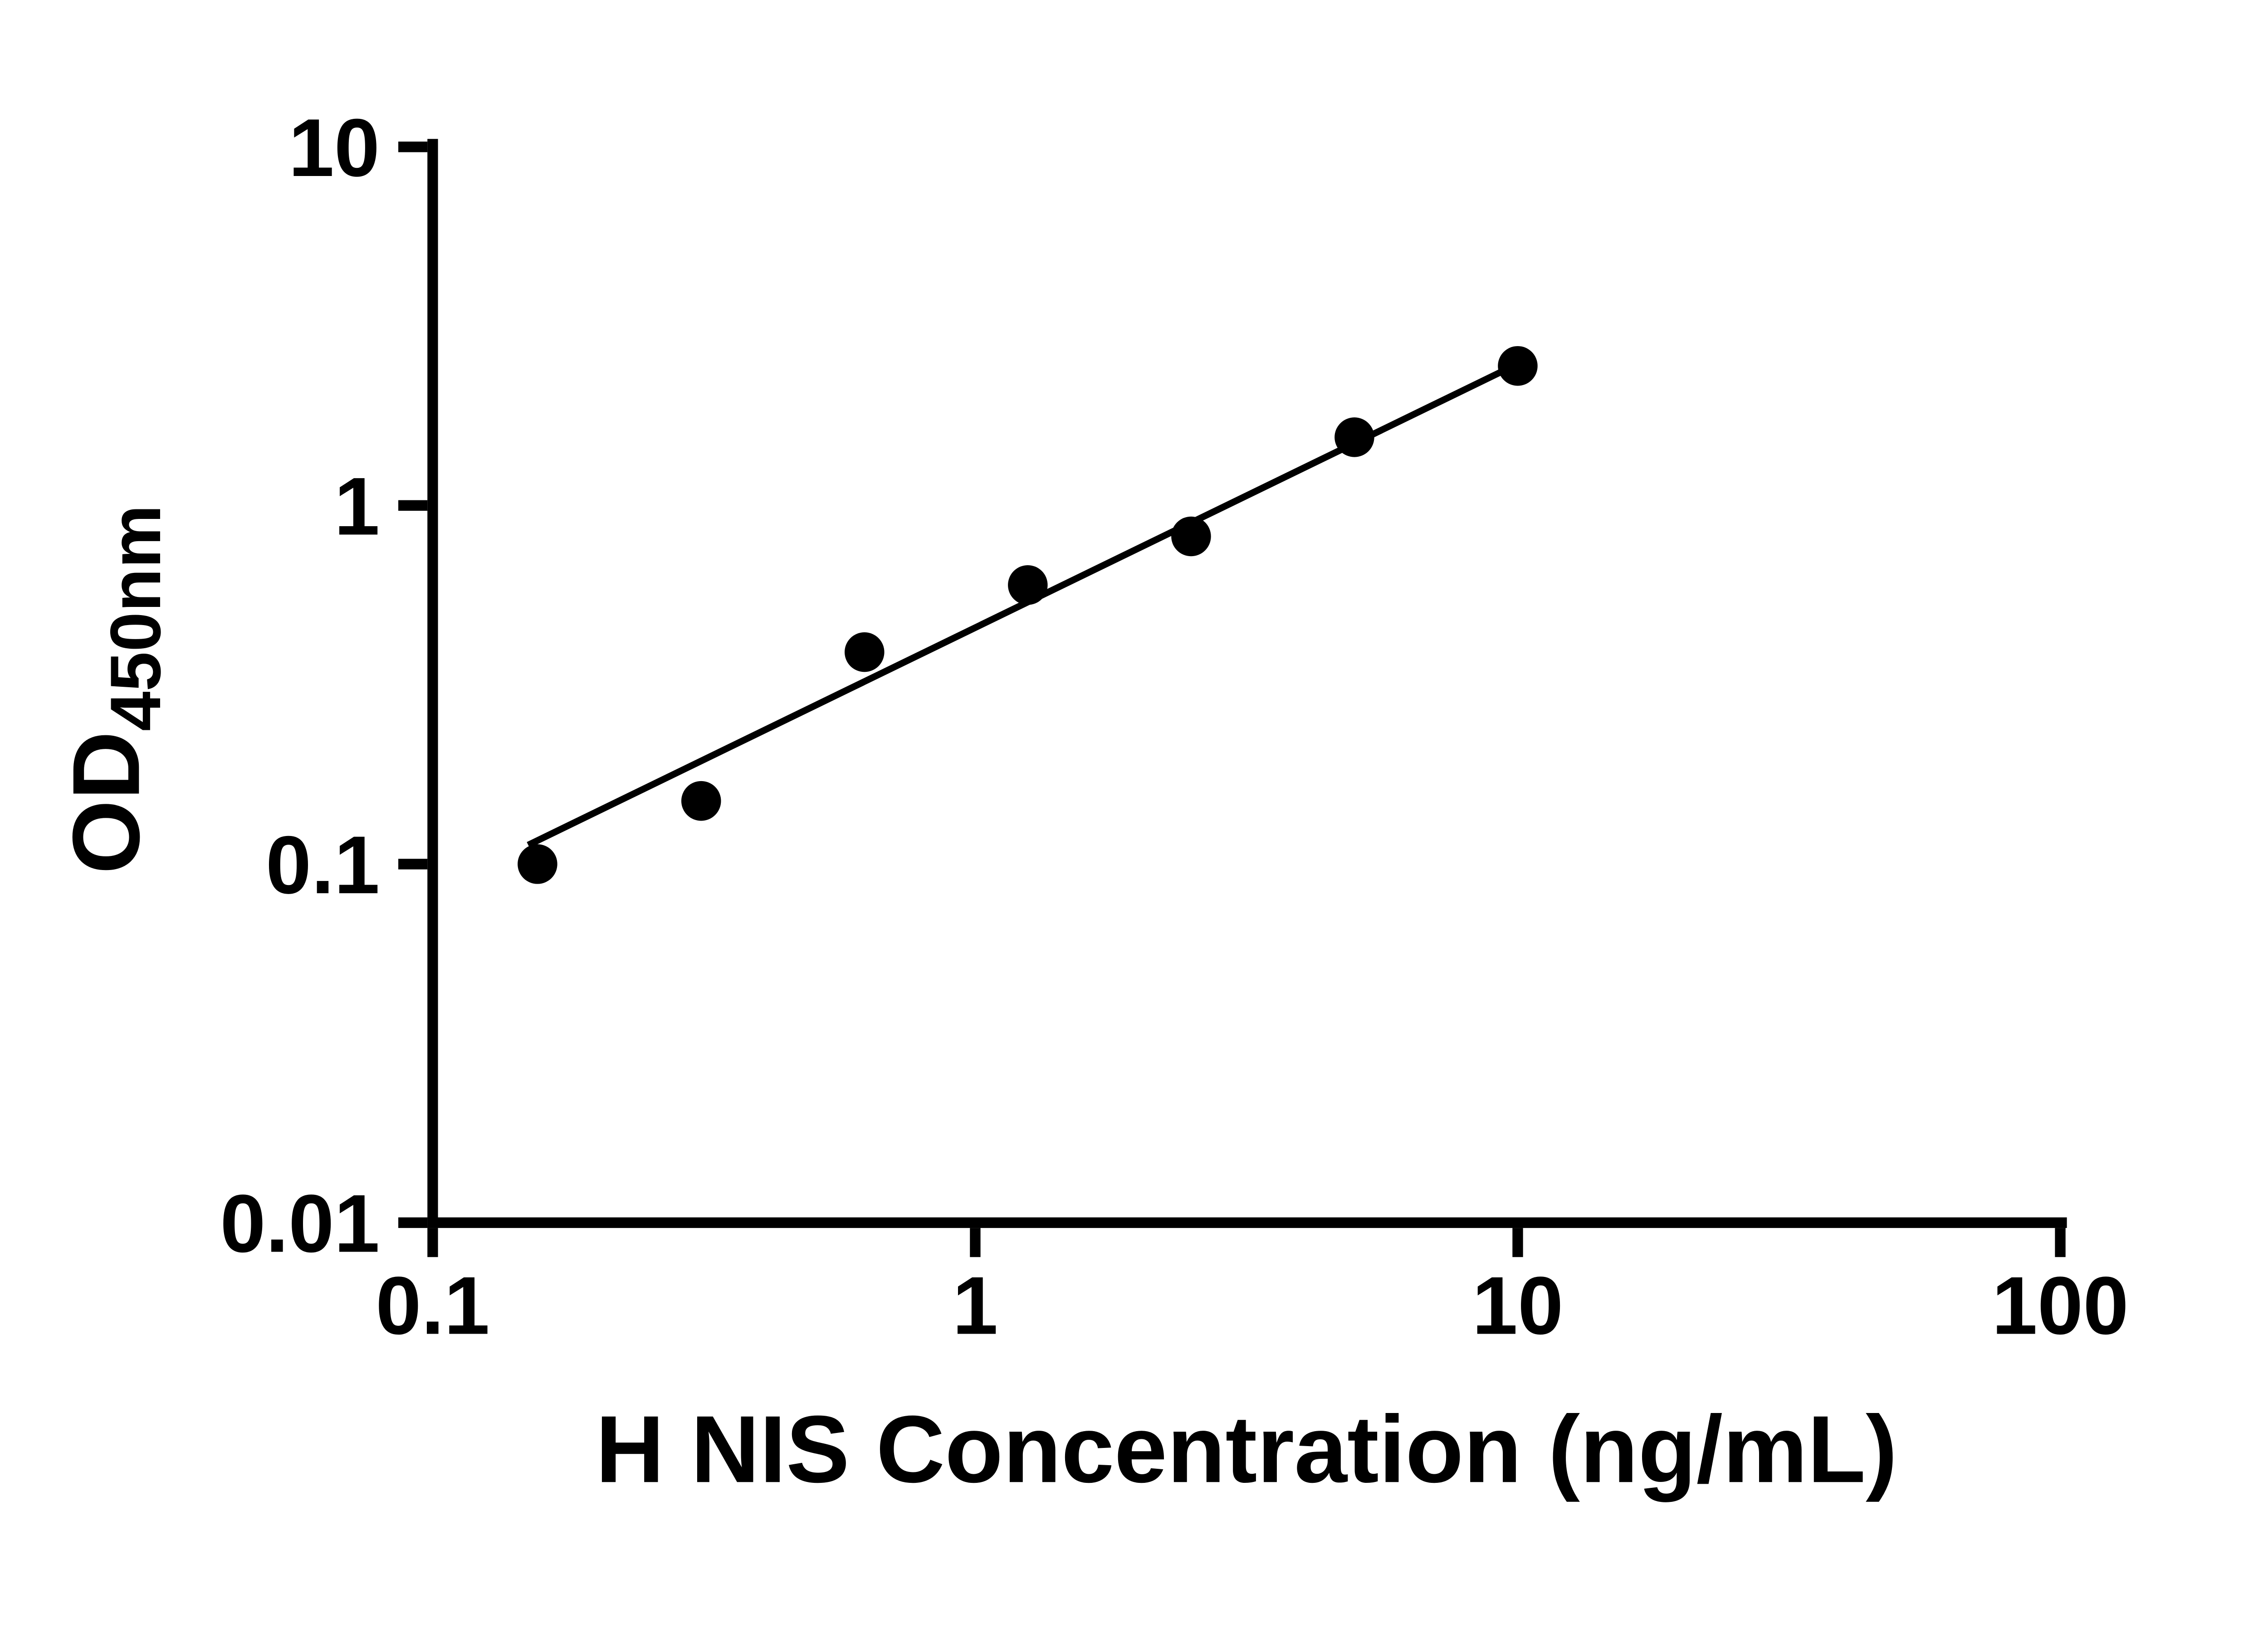  Describe the element at coordinates (357, 506) in the screenshot. I see `y-tick-label: 1` at that location.